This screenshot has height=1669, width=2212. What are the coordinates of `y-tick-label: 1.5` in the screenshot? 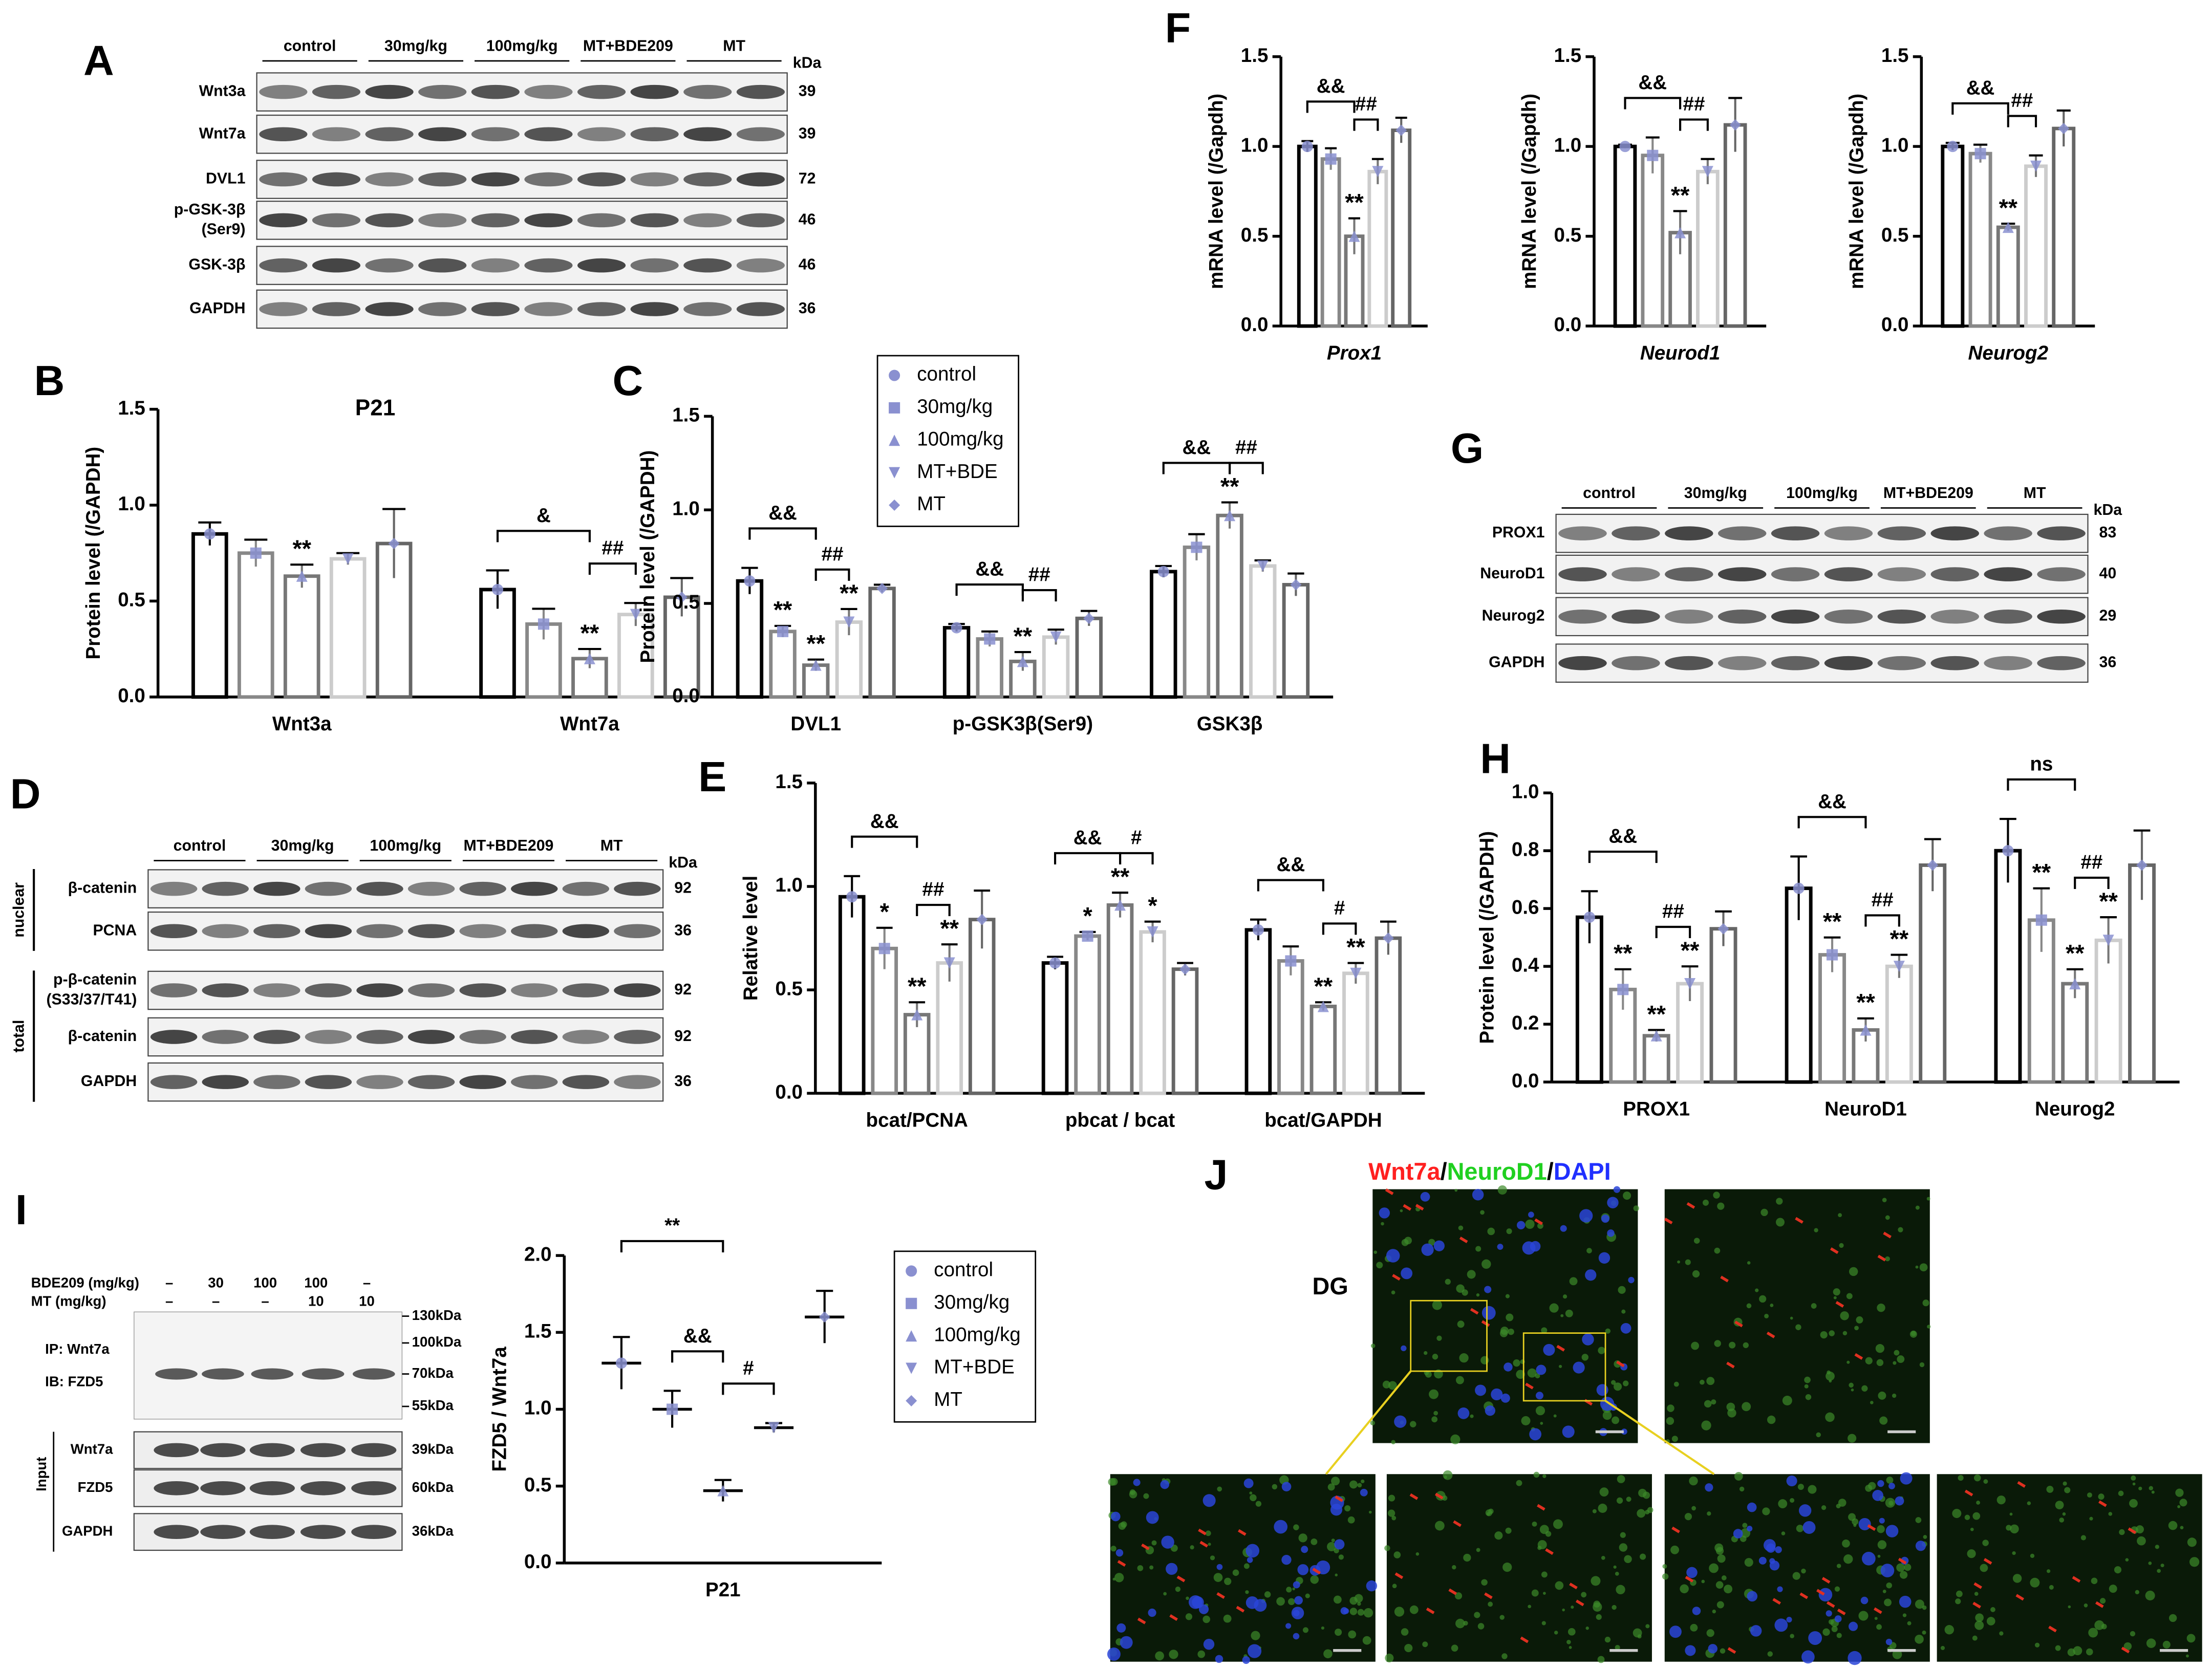 It's located at (789, 782).